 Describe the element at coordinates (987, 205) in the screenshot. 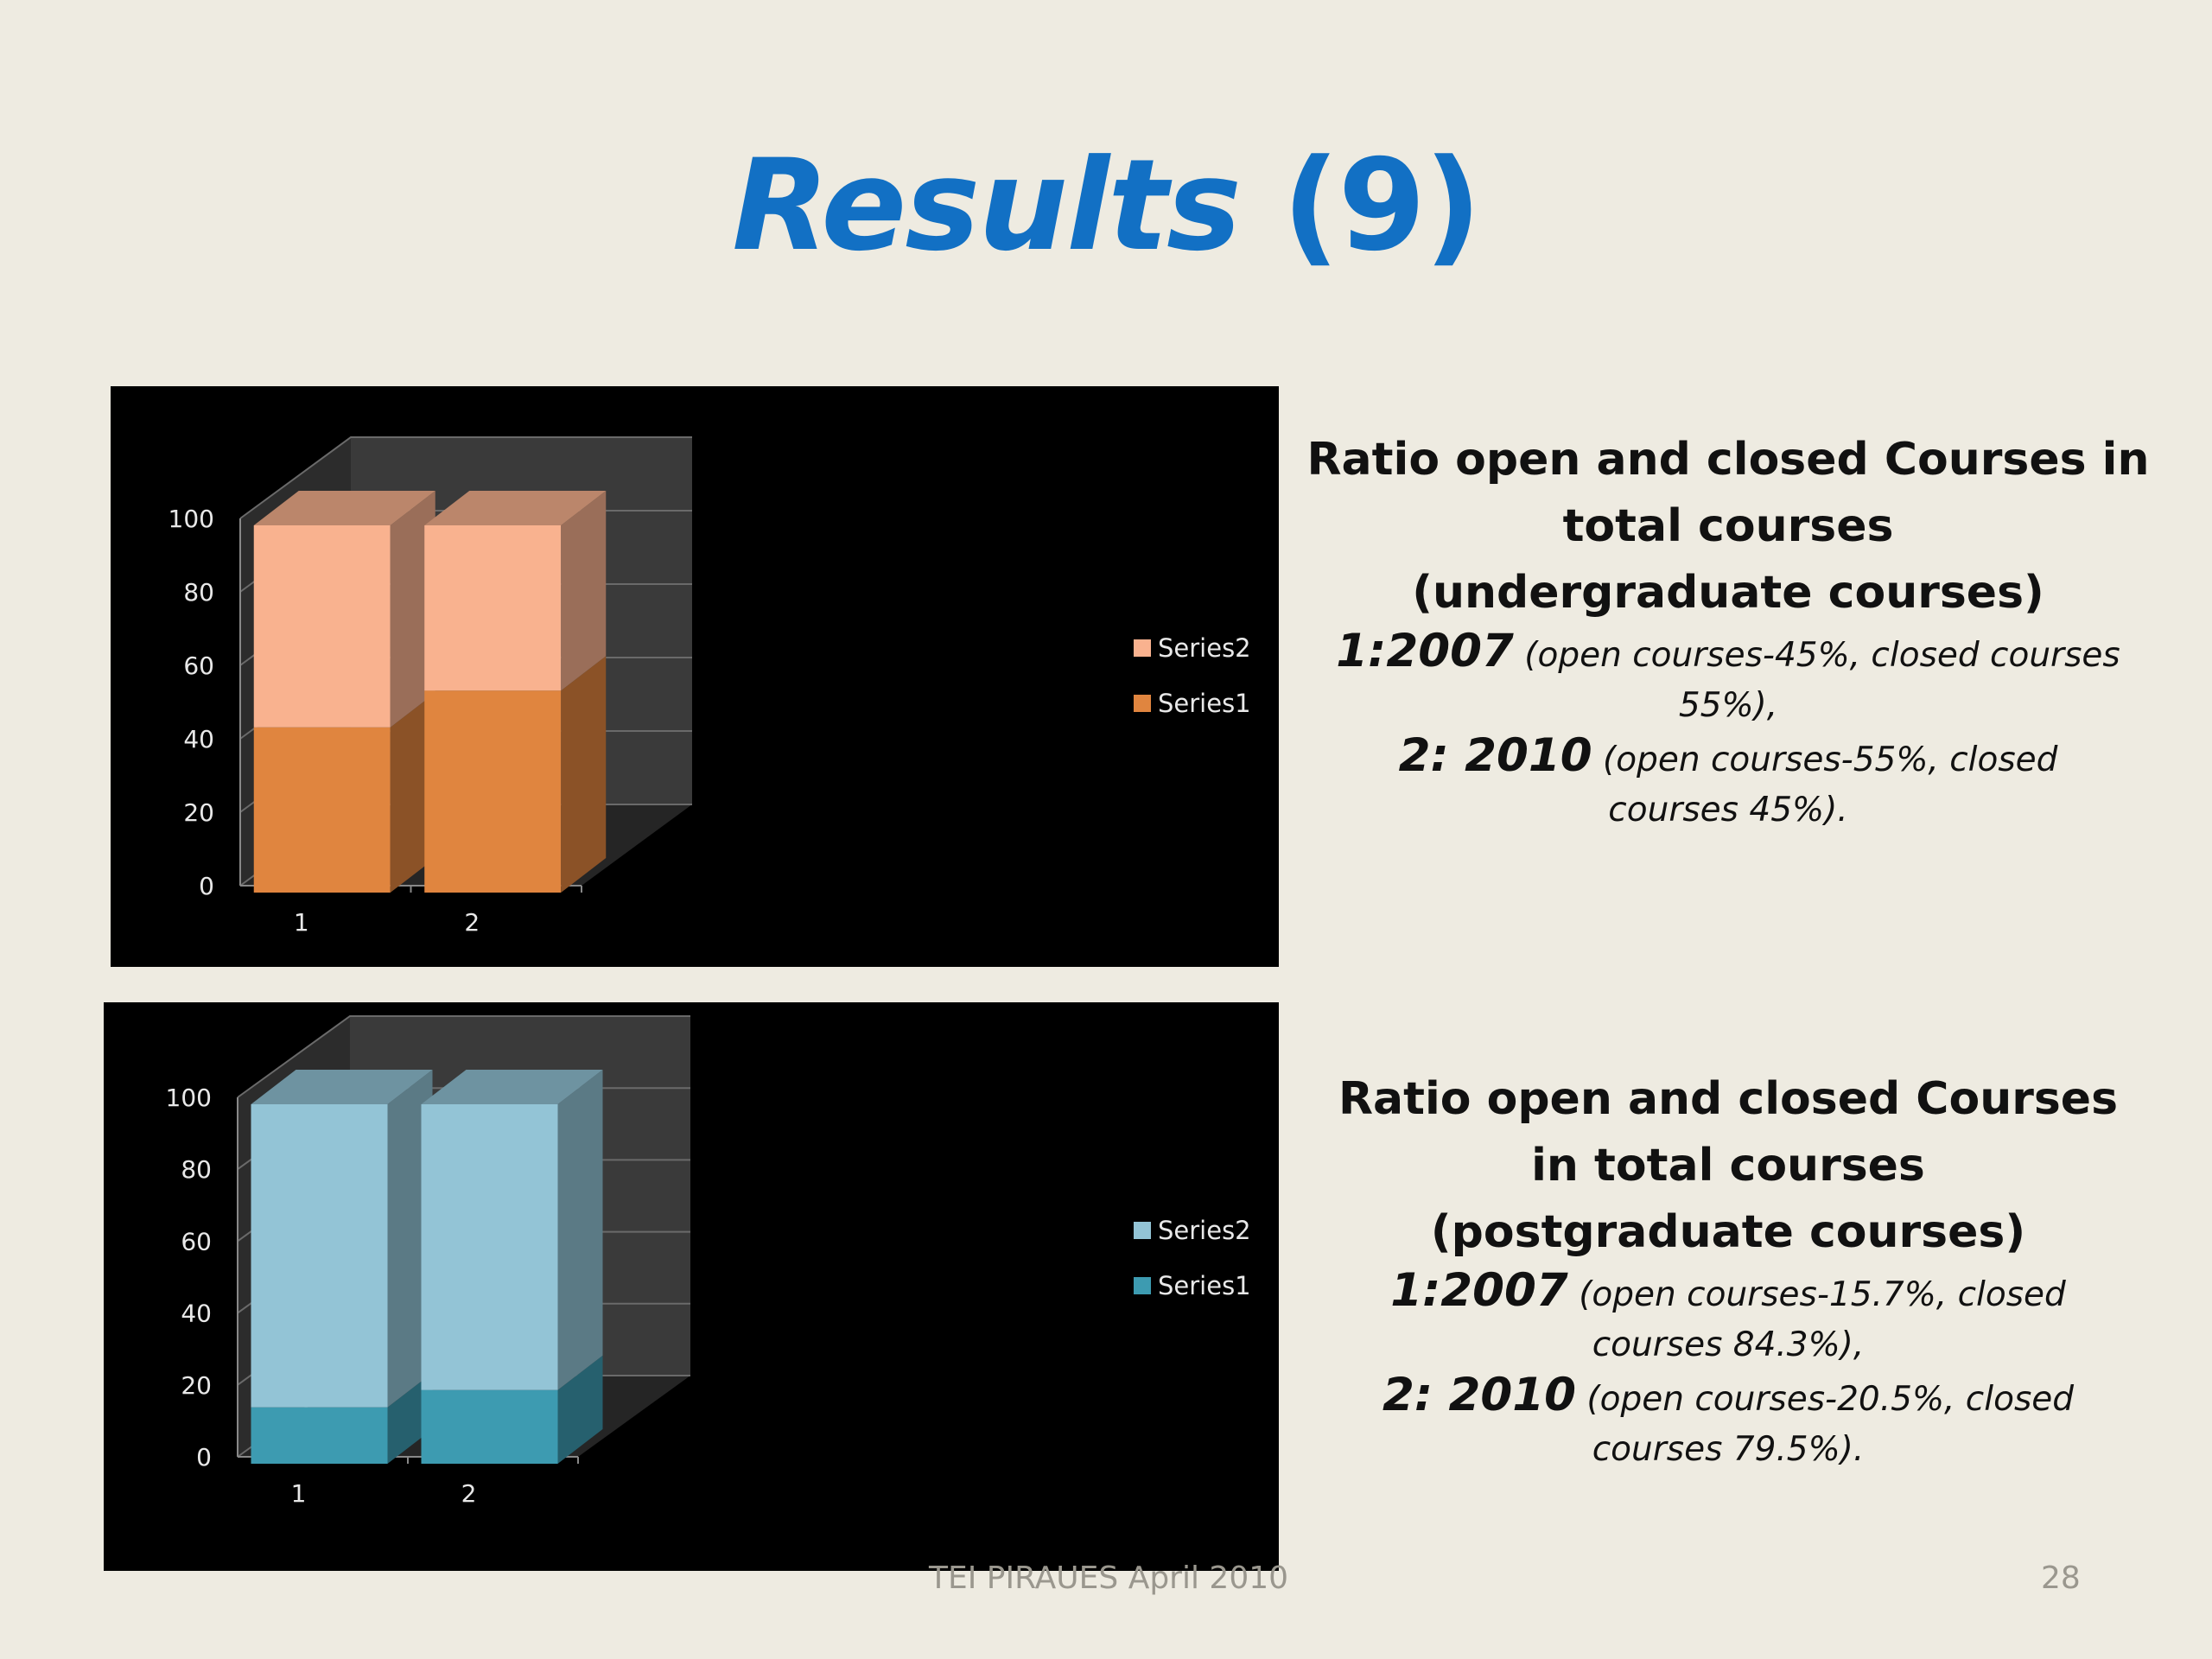

I see `slide-title-main: Results` at that location.